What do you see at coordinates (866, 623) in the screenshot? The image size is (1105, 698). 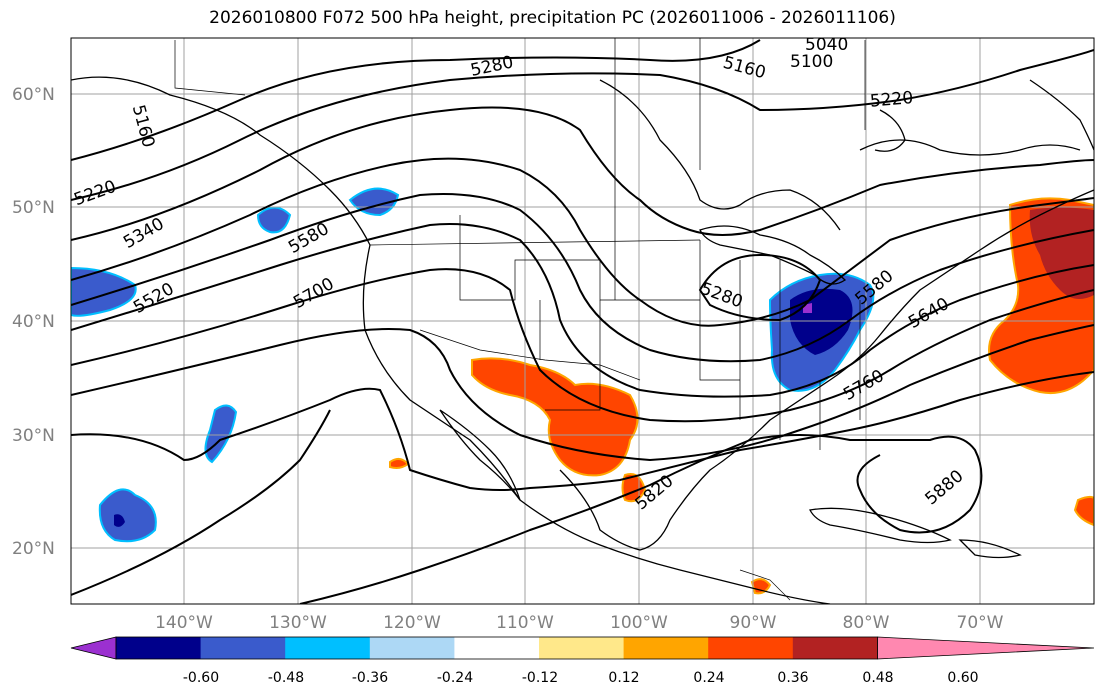 I see `lon-label: 80°W` at bounding box center [866, 623].